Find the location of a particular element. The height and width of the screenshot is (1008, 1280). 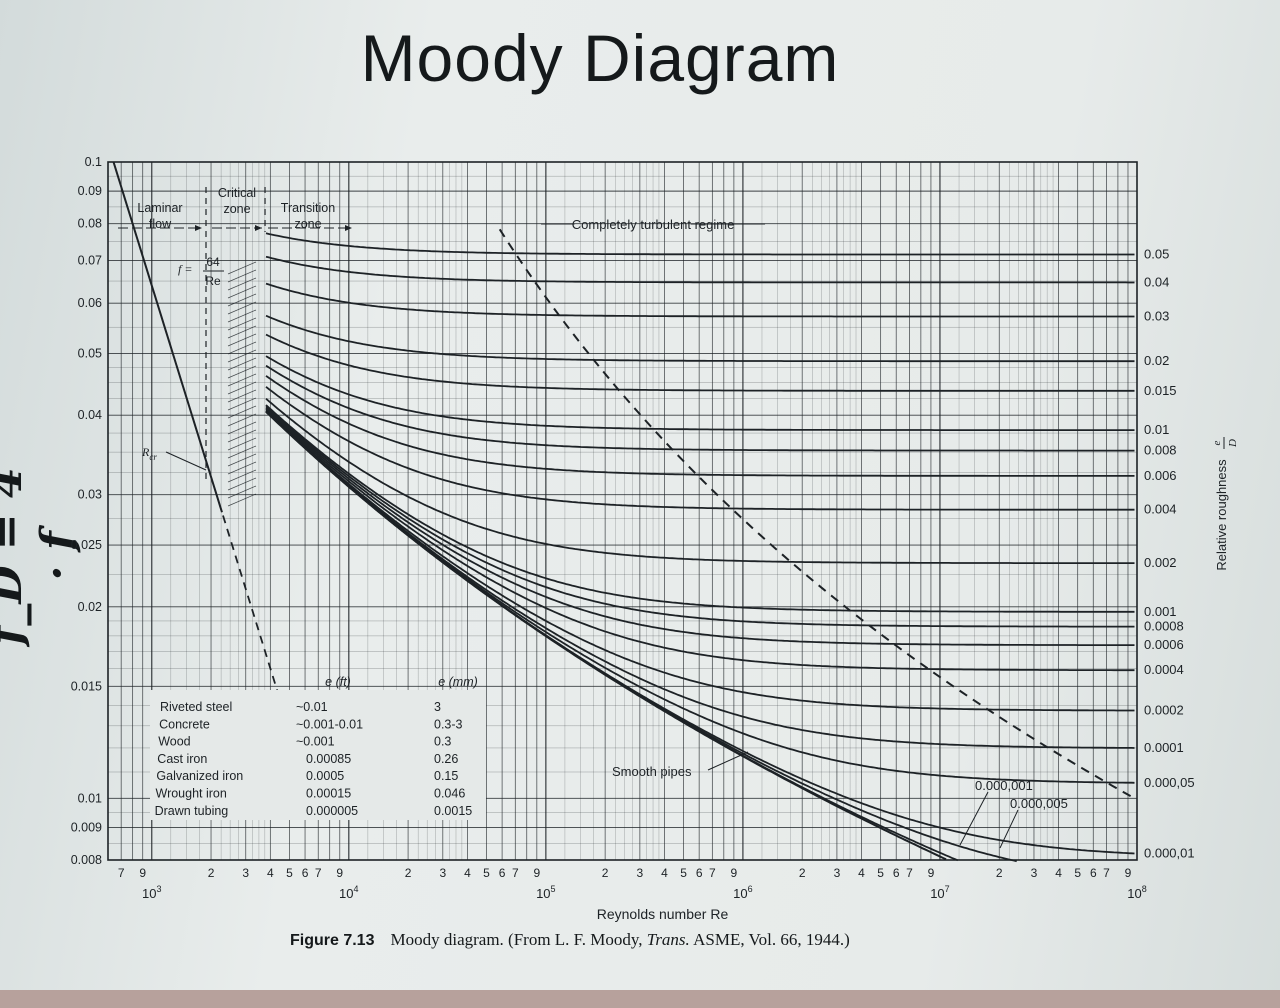

roughness-label: 0.001 is located at coordinates (1160, 611).